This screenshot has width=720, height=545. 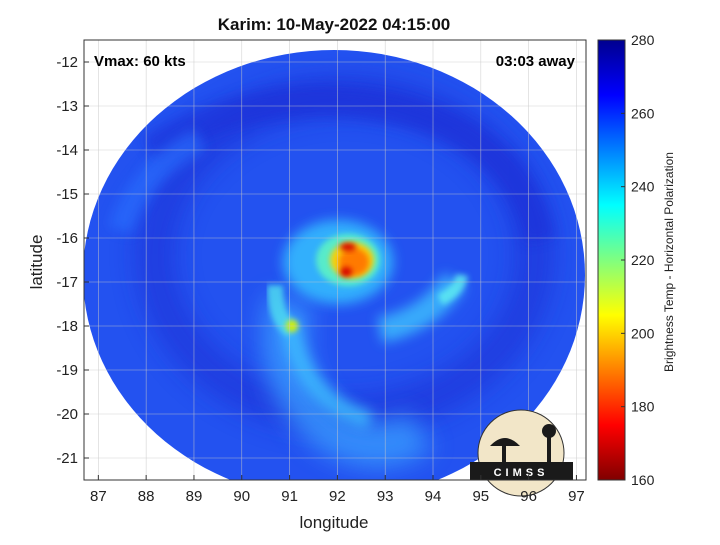 What do you see at coordinates (146, 496) in the screenshot?
I see `x-tick-label: 88` at bounding box center [146, 496].